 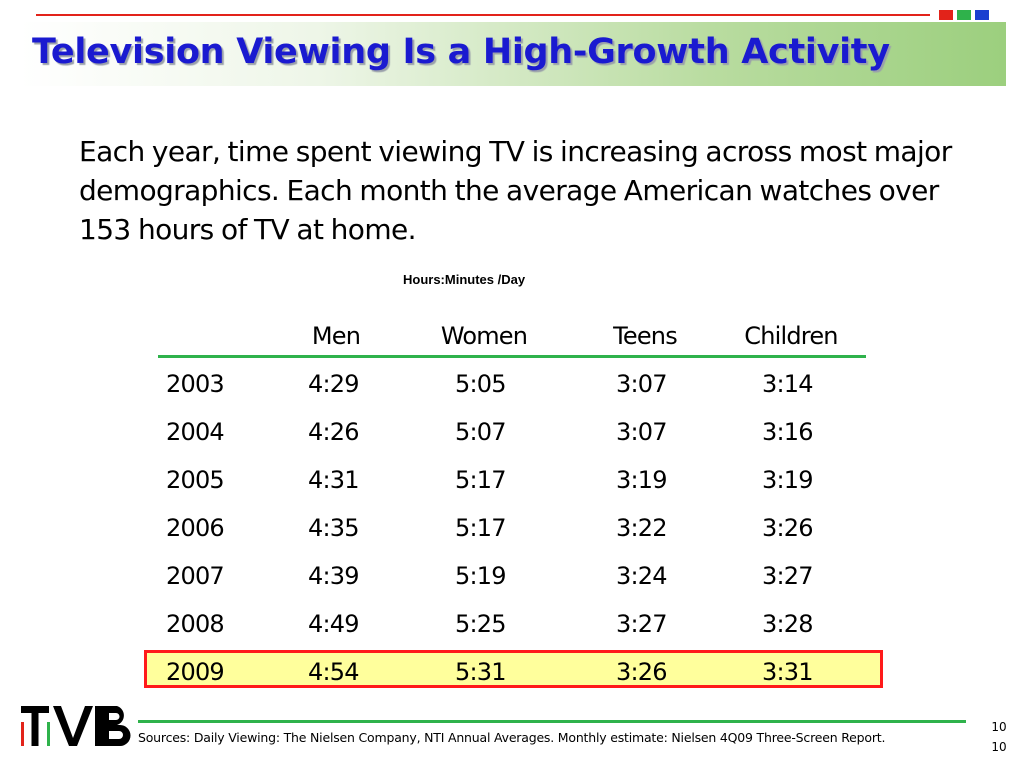 What do you see at coordinates (641, 624) in the screenshot?
I see `teens-cell: 3:27` at bounding box center [641, 624].